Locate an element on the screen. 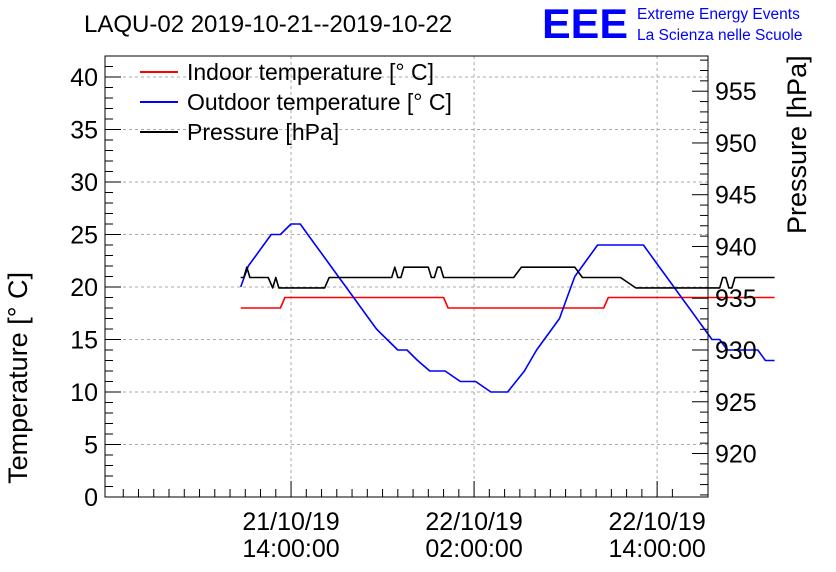 The image size is (836, 572). eee-logo-line1: Extreme Energy Events is located at coordinates (718, 14).